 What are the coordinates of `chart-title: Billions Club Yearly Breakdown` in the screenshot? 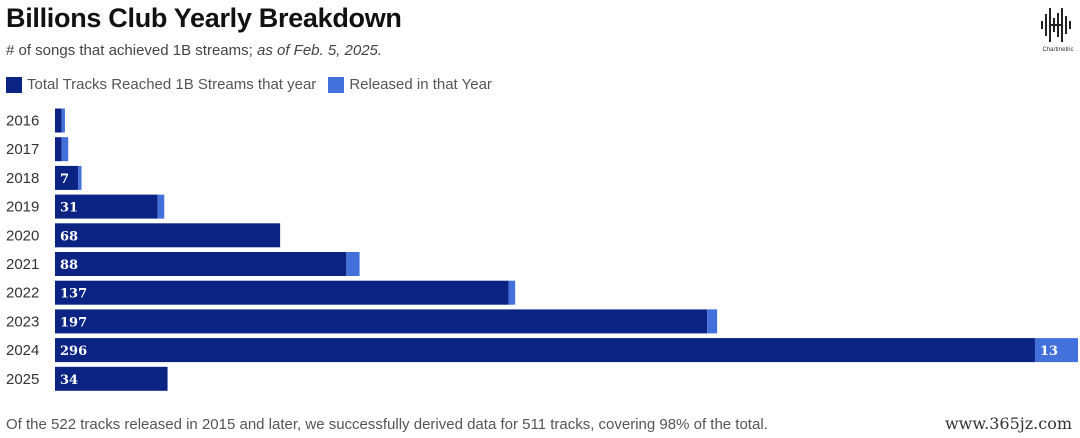 It's located at (204, 18).